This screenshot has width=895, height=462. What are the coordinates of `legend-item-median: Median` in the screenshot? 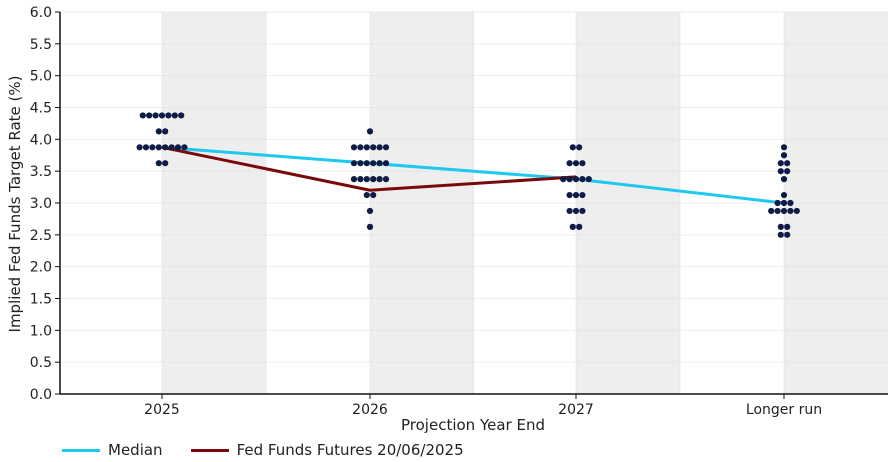 It's located at (112, 450).